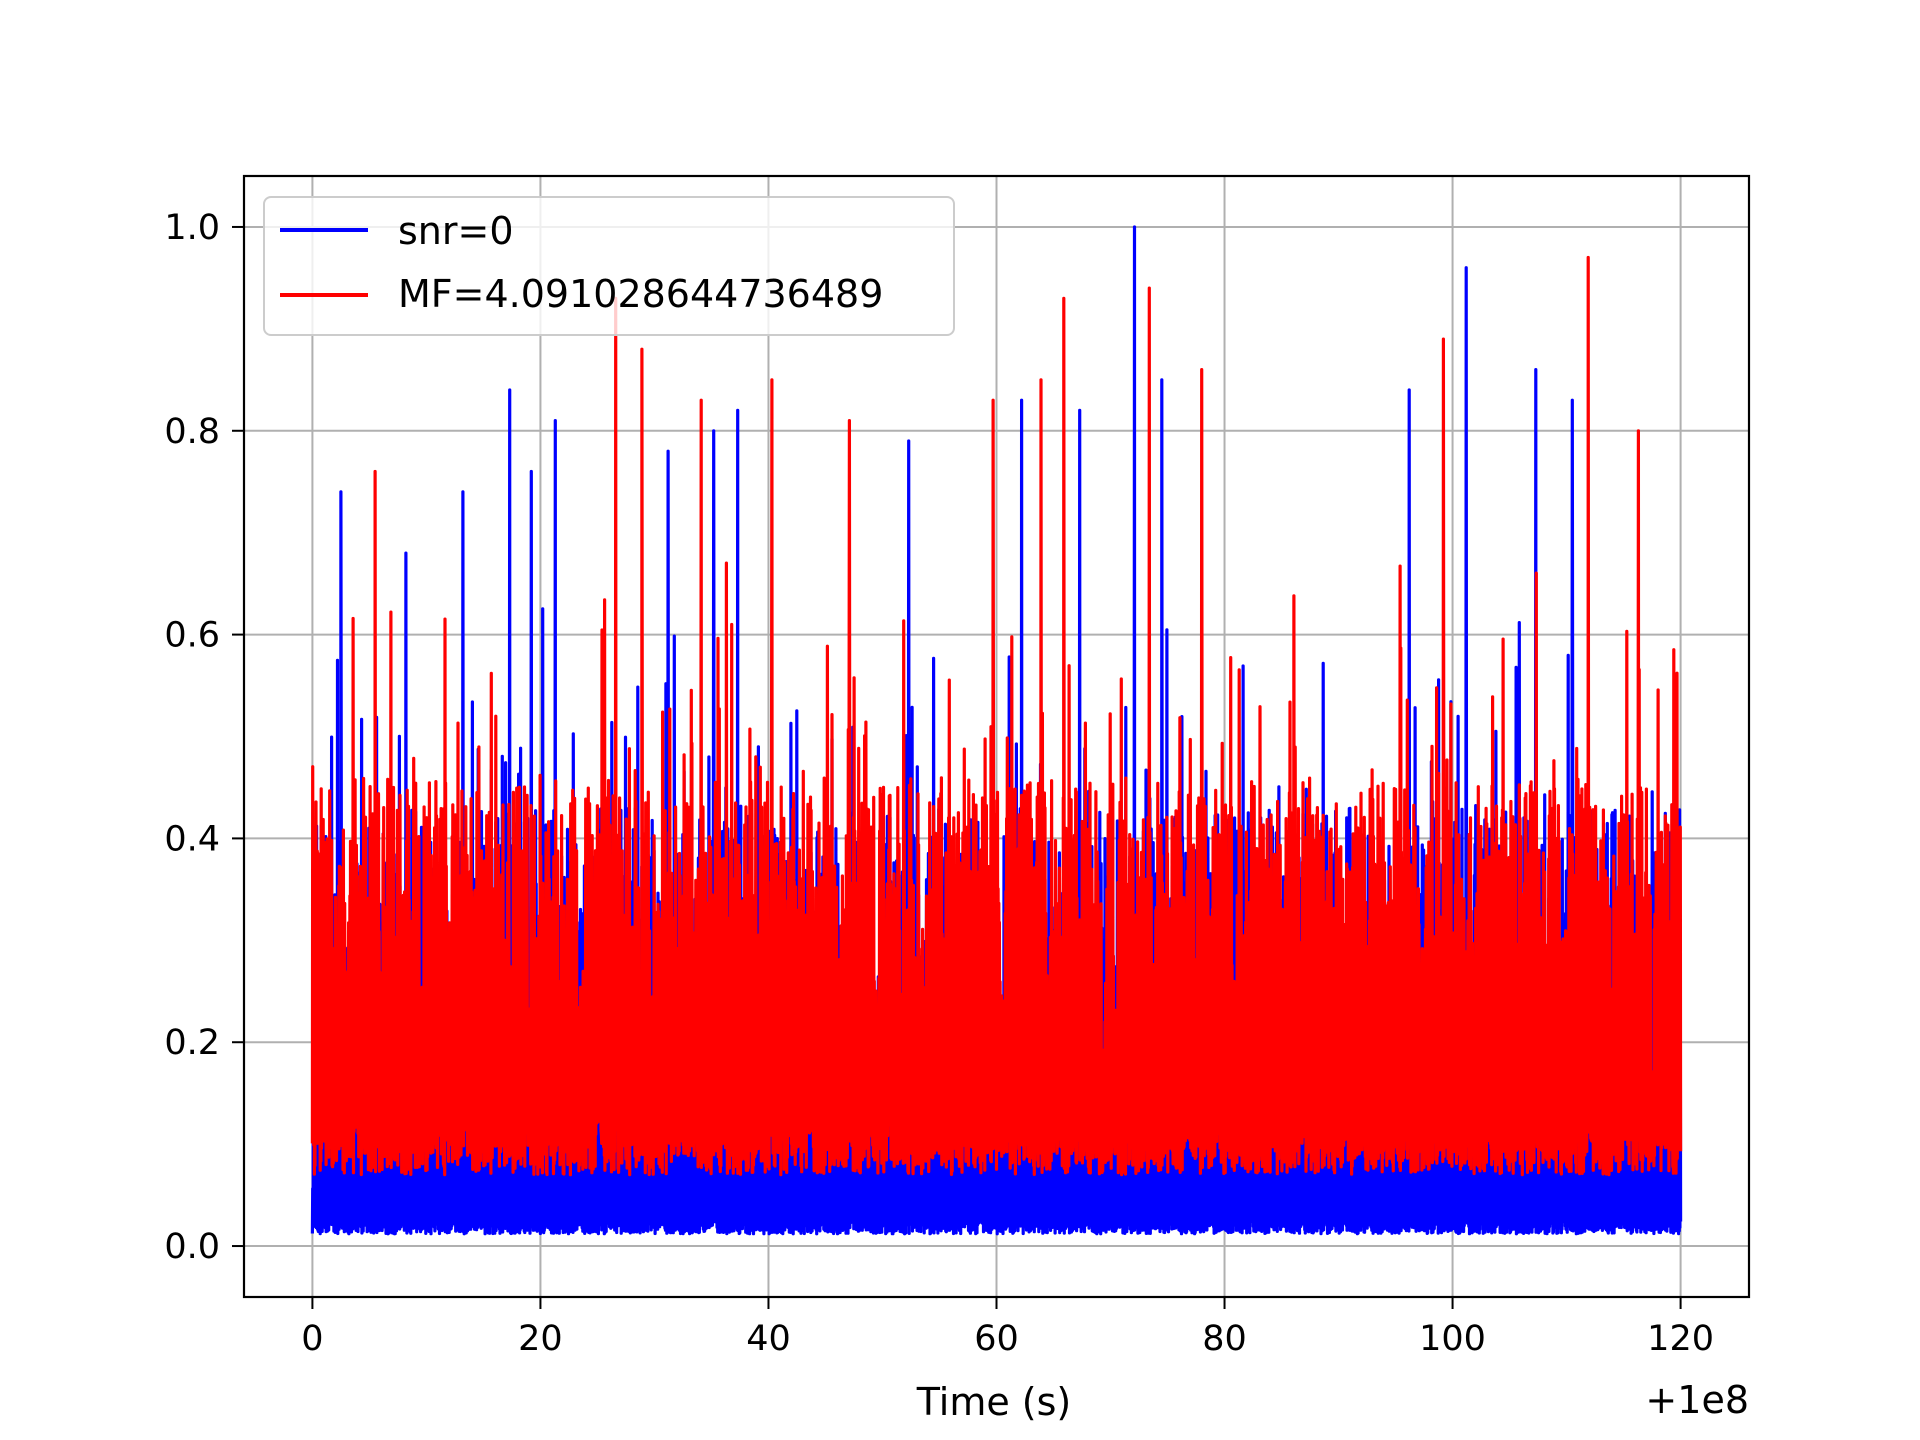  What do you see at coordinates (192, 228) in the screenshot?
I see `y-tick-label: 1.0` at bounding box center [192, 228].